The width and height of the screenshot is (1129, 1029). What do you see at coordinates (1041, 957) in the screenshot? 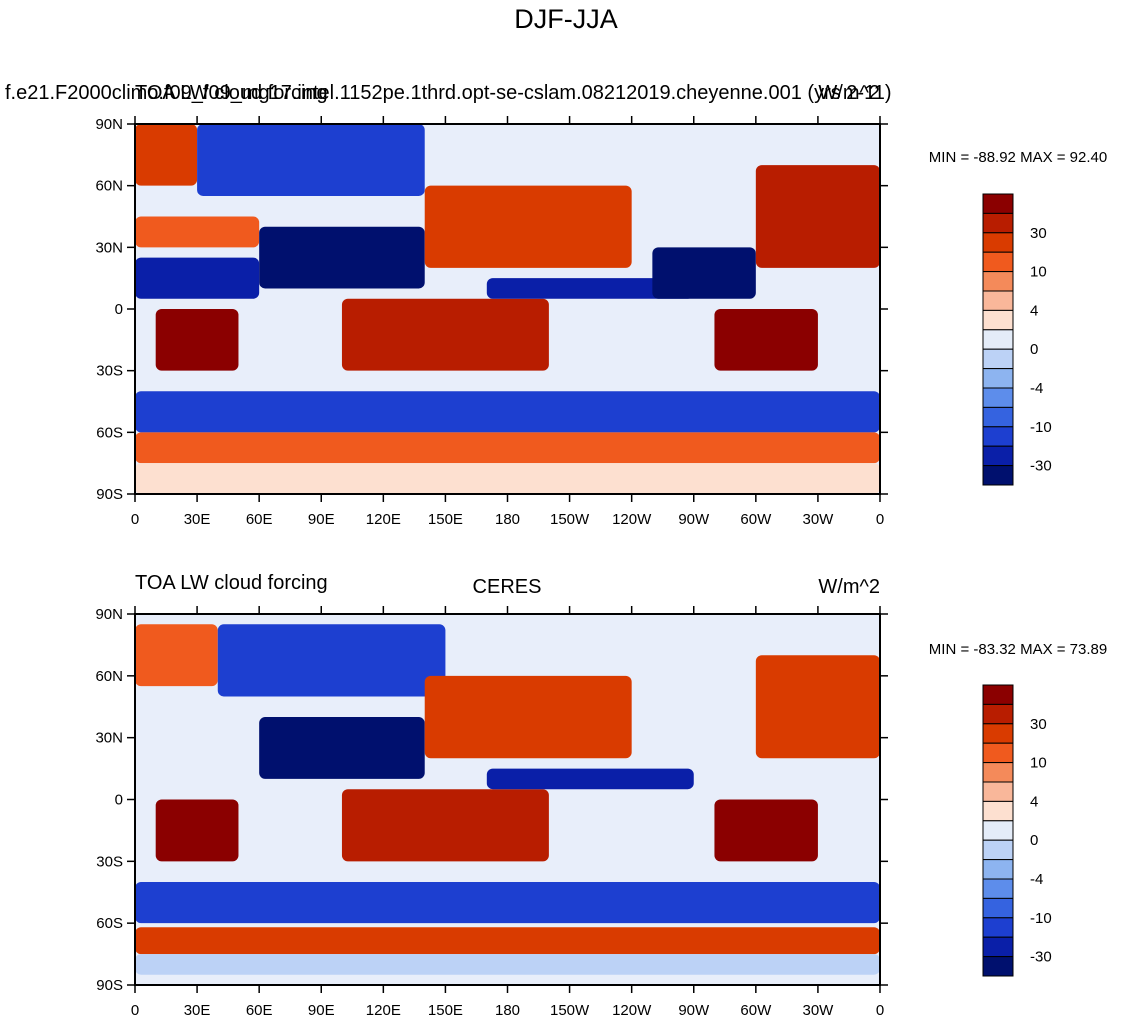
I see `colorbar-label: -30` at bounding box center [1041, 957].